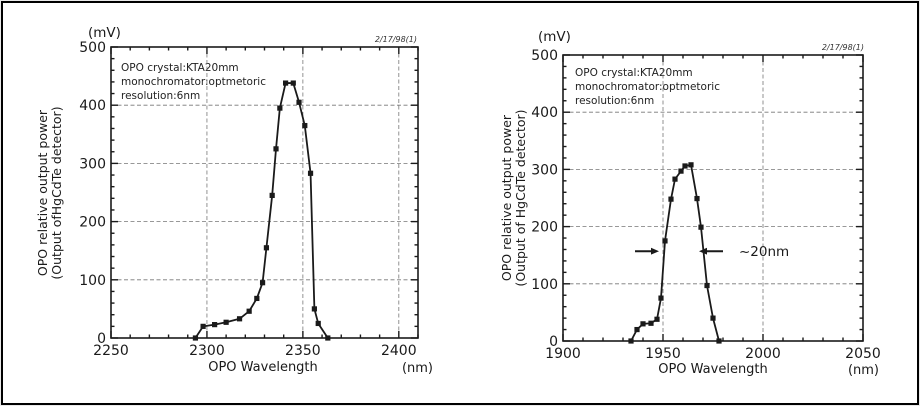  What do you see at coordinates (703, 251) in the screenshot?
I see `arrow-left-icon` at bounding box center [703, 251].